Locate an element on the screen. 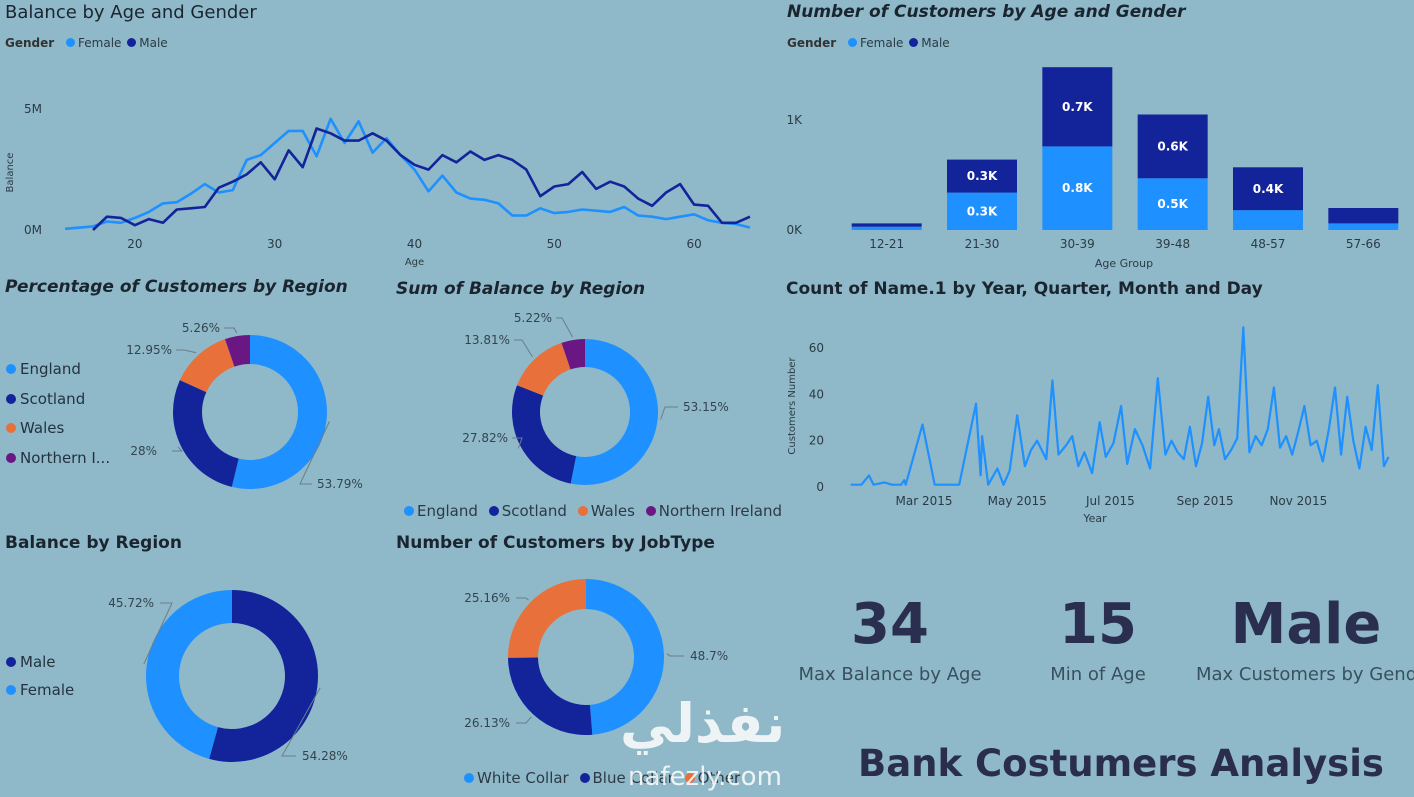 Image resolution: width=1414 pixels, height=797 pixels. northern-ireland-swatch-icon is located at coordinates (650, 511).